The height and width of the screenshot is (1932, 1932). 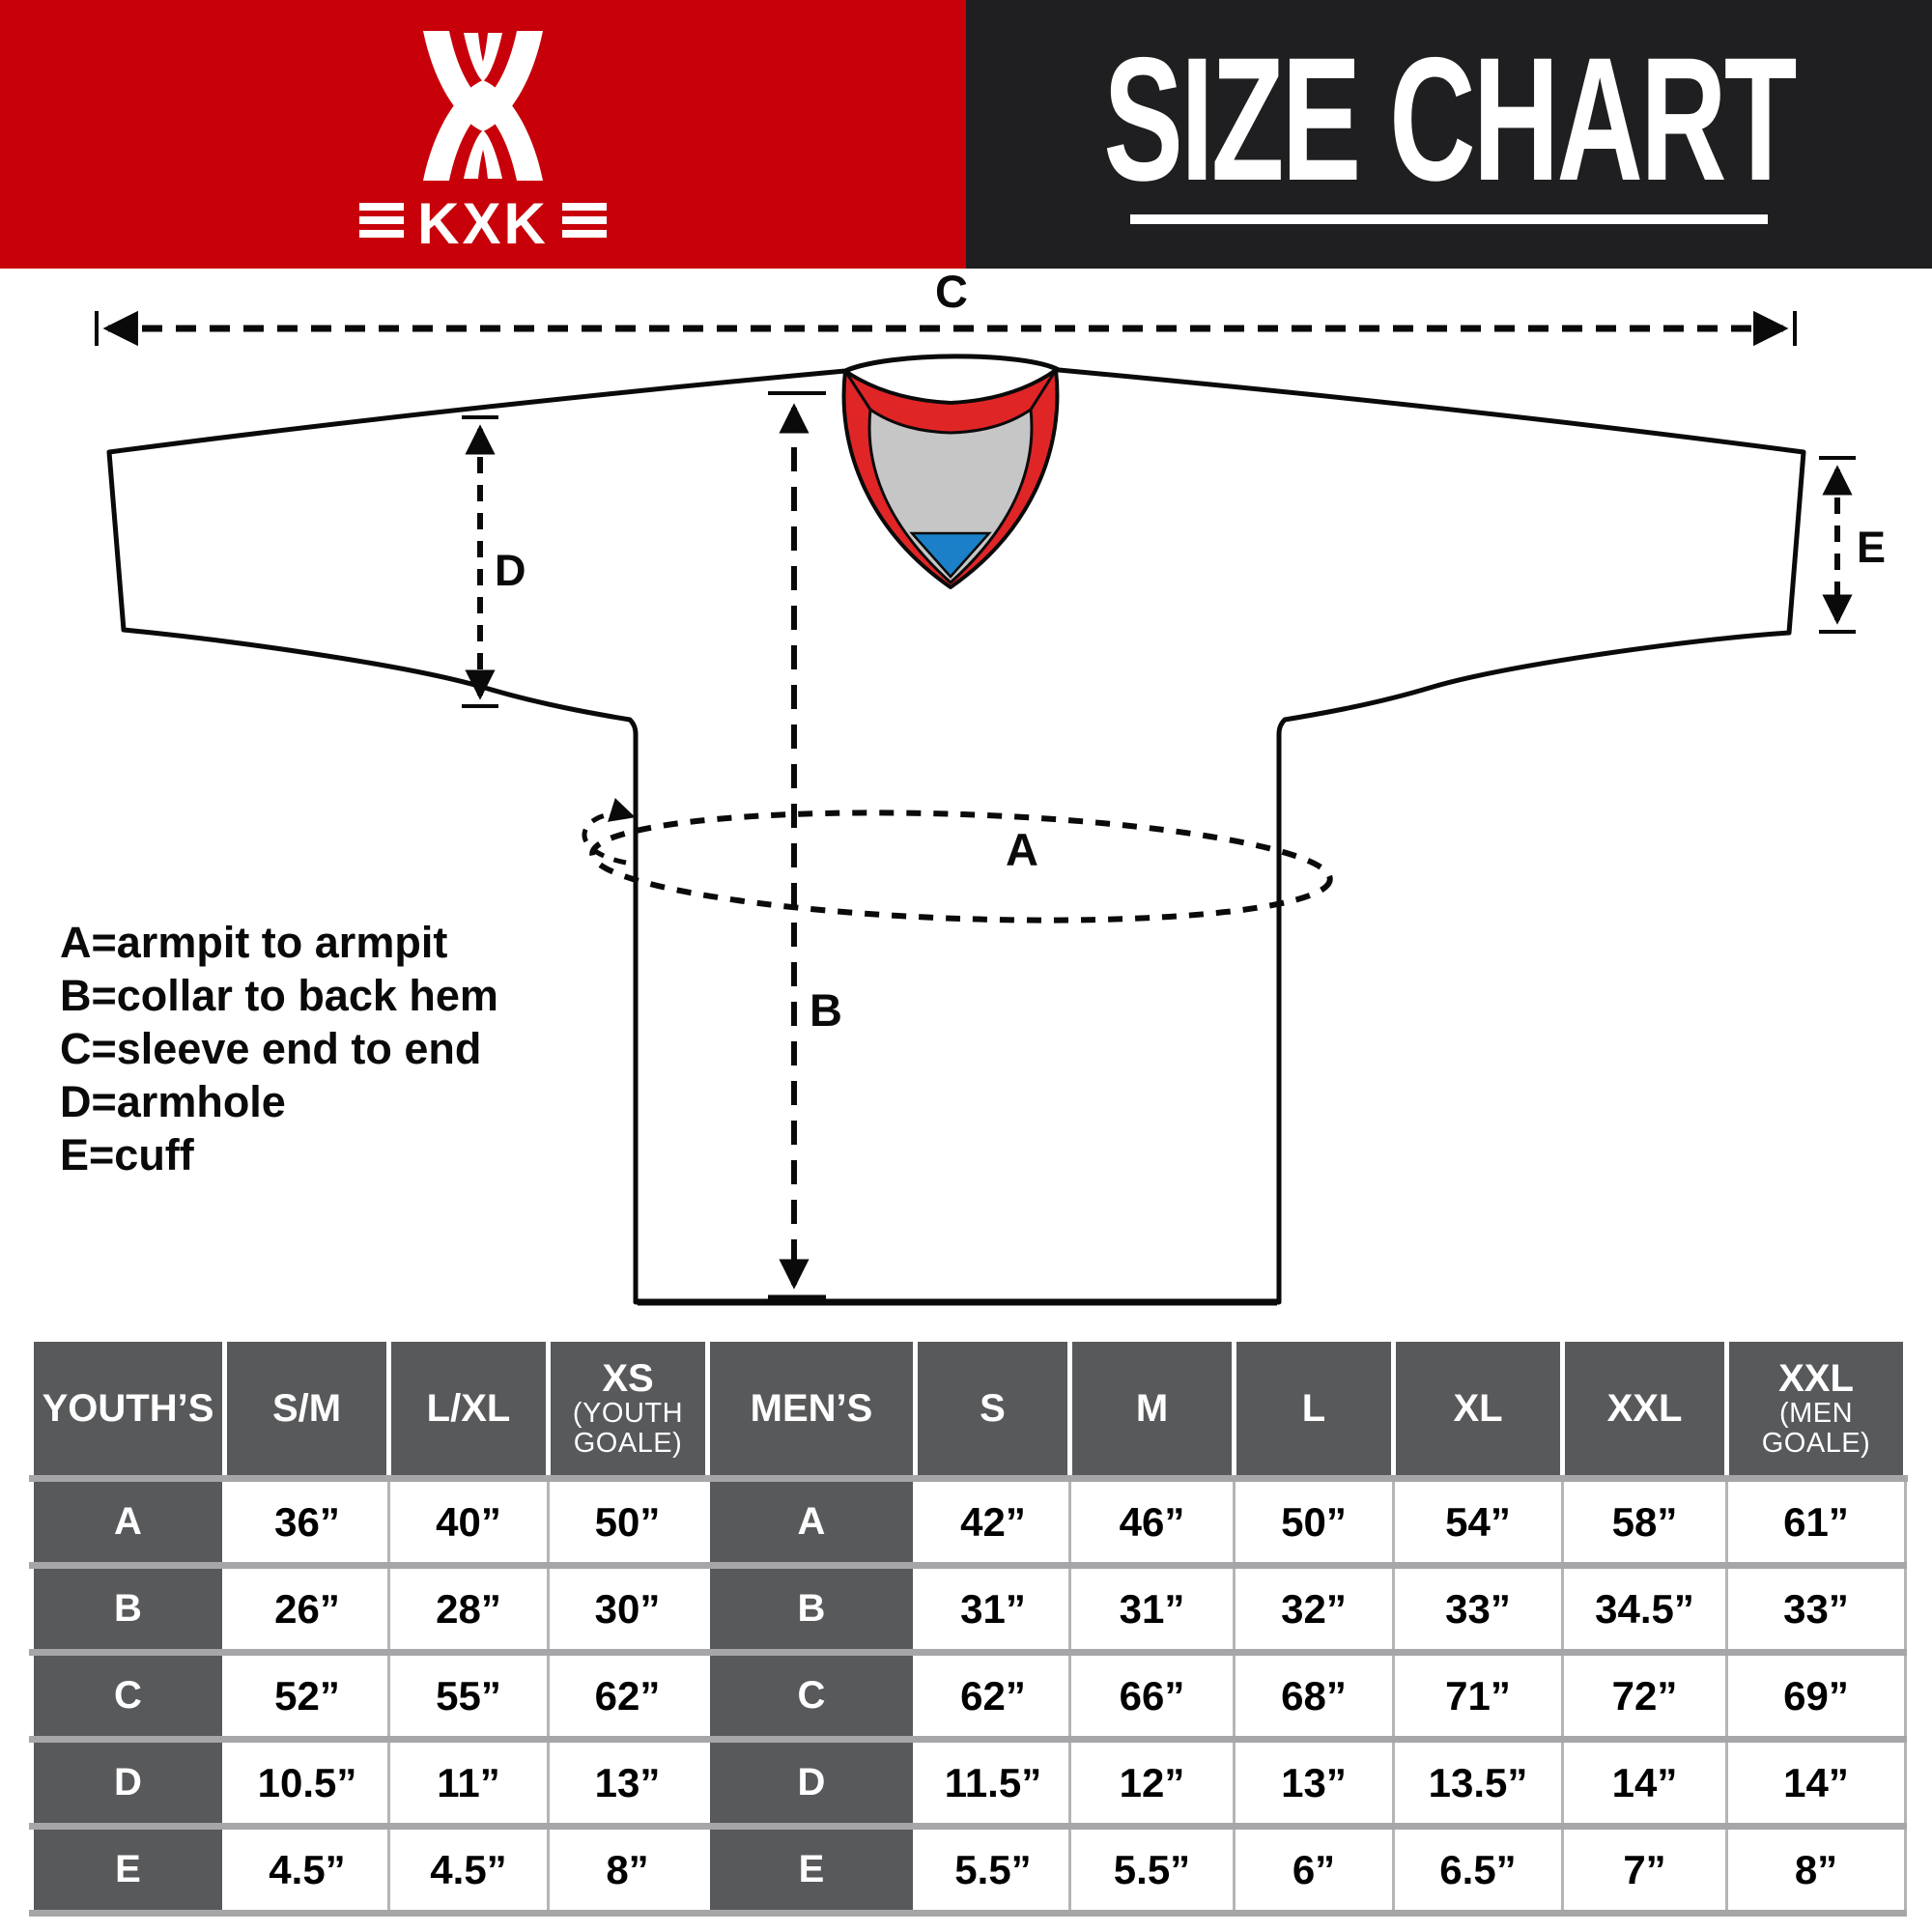 What do you see at coordinates (628, 1443) in the screenshot?
I see `header-youth-goalie-sub2: GOALE)` at bounding box center [628, 1443].